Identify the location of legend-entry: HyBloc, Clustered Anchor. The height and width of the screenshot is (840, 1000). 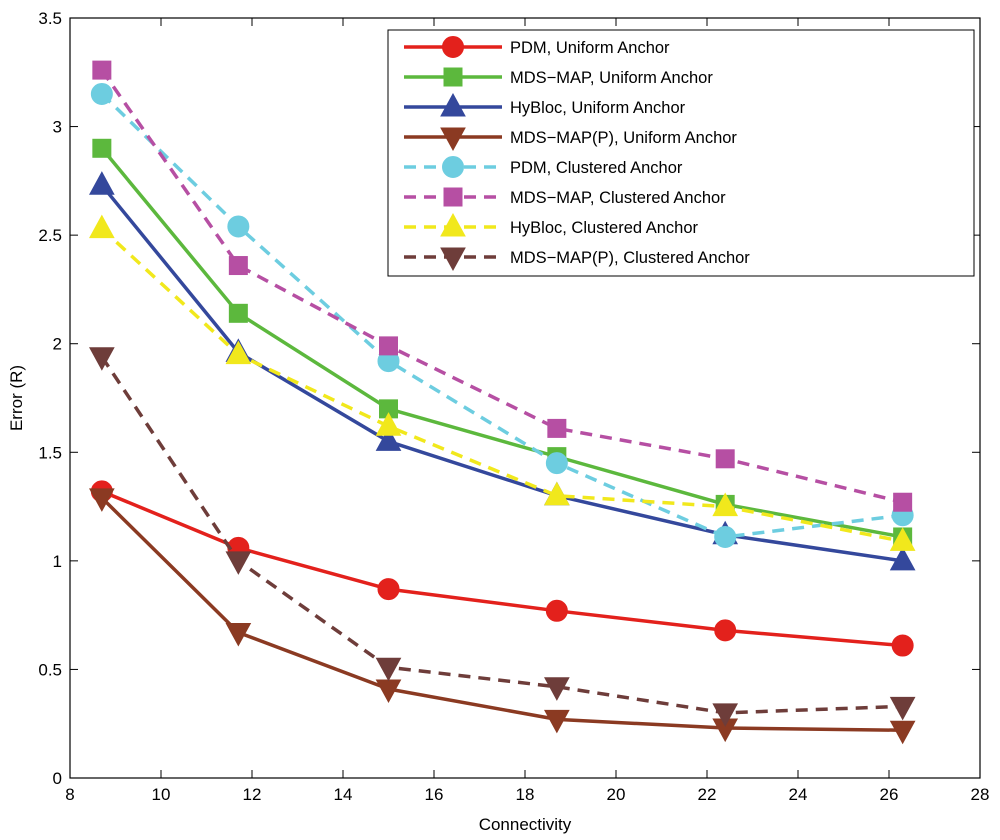
(551, 224).